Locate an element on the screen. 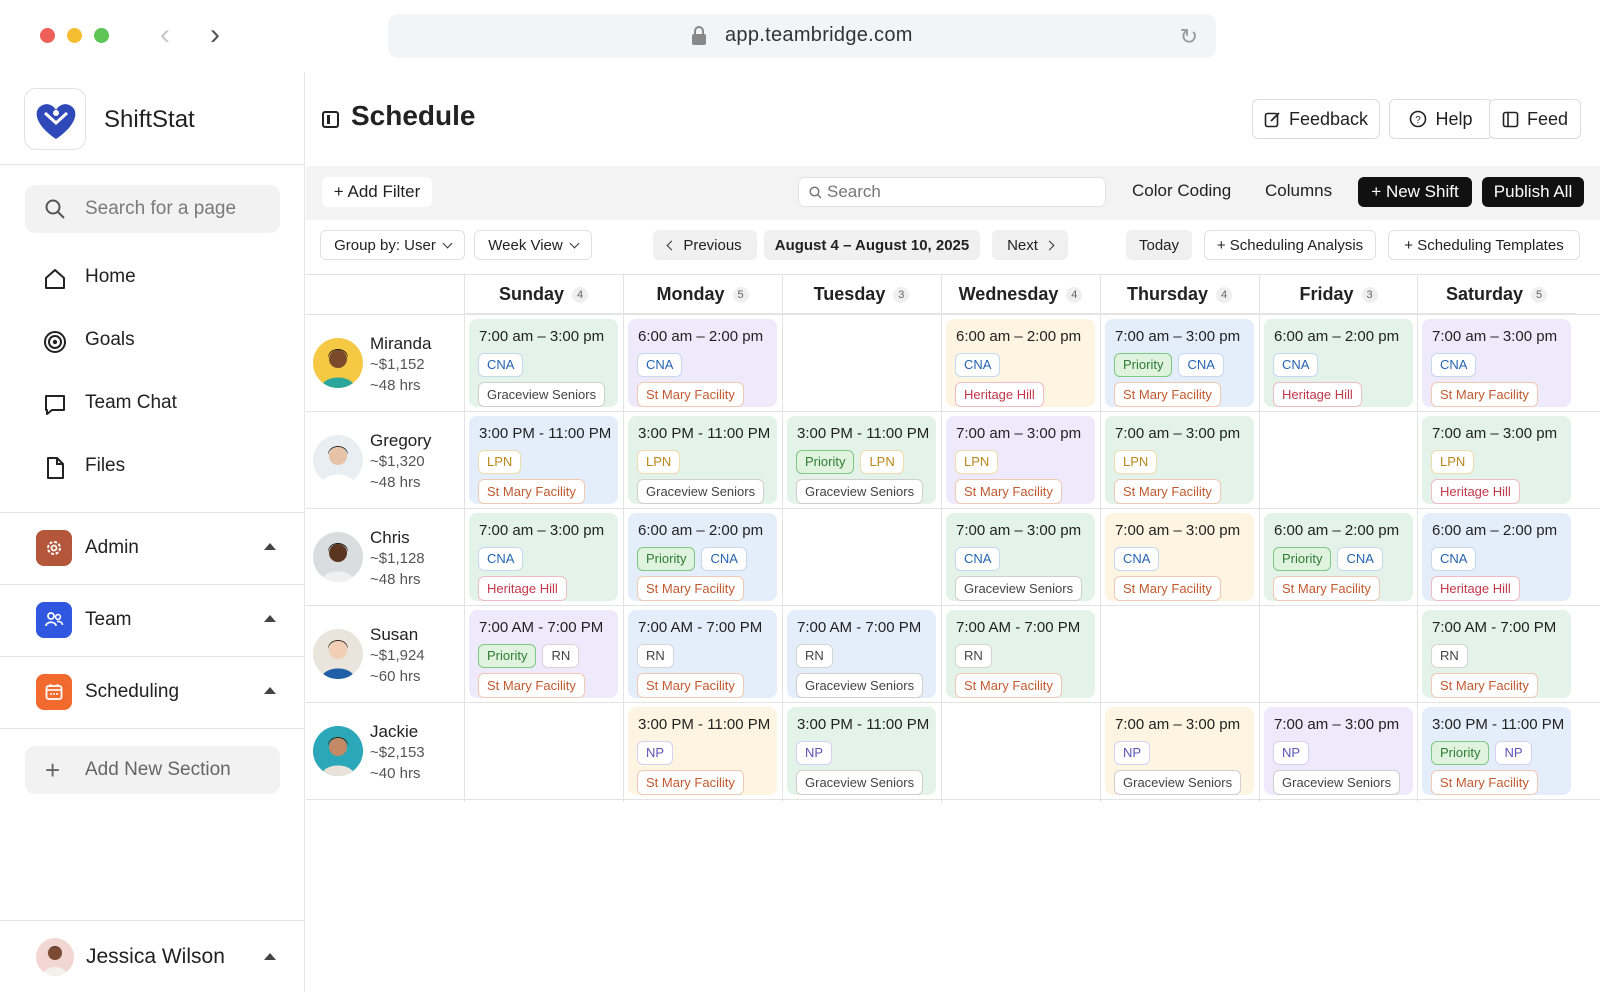 This screenshot has width=1600, height=992. day-header-thursday: Thursday 4 is located at coordinates (1179, 294).